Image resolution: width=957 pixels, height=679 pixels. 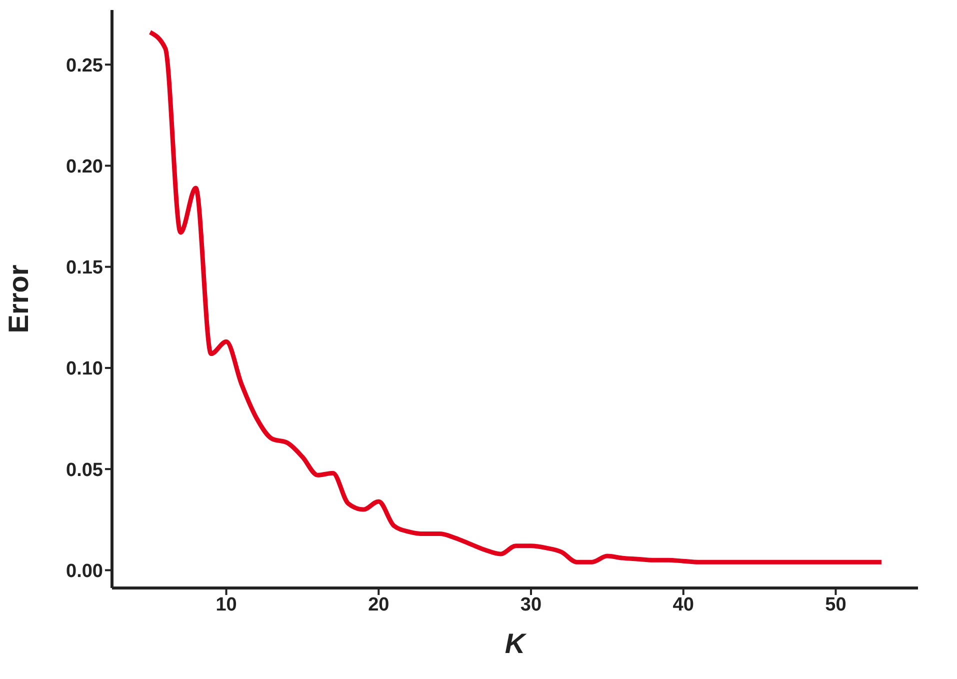 What do you see at coordinates (226, 605) in the screenshot?
I see `x-tick-label: 10` at bounding box center [226, 605].